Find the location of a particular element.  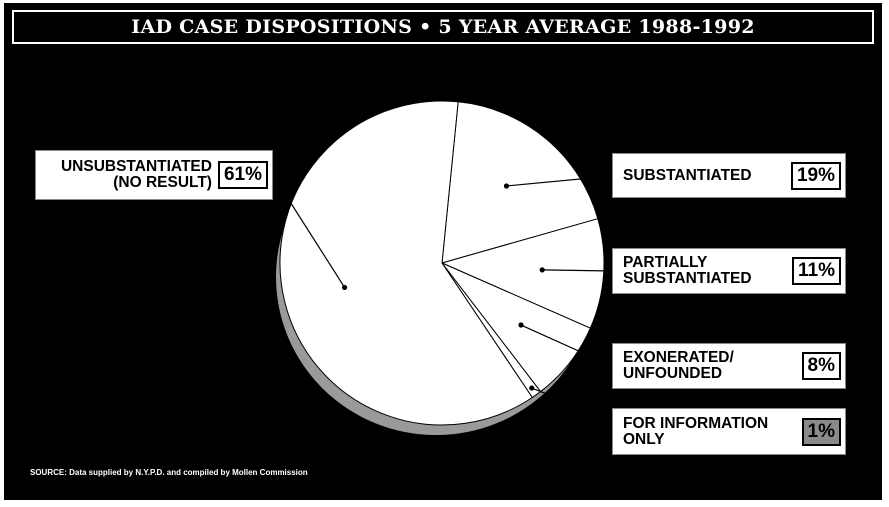

pie-slice-substantiated is located at coordinates (520, 182).